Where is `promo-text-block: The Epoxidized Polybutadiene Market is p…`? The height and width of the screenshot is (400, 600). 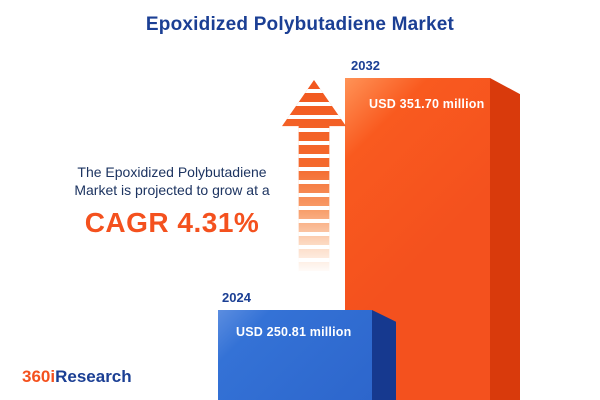
promo-text-block: The Epoxidized Polybutadiene Market is p… is located at coordinates (172, 201).